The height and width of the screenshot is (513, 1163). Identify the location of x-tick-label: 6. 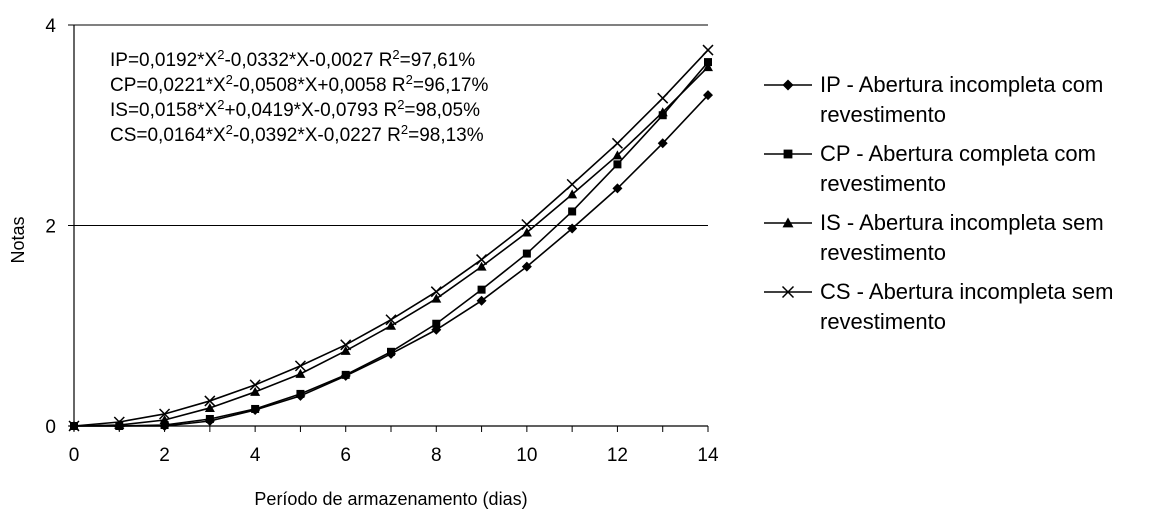
(345, 455).